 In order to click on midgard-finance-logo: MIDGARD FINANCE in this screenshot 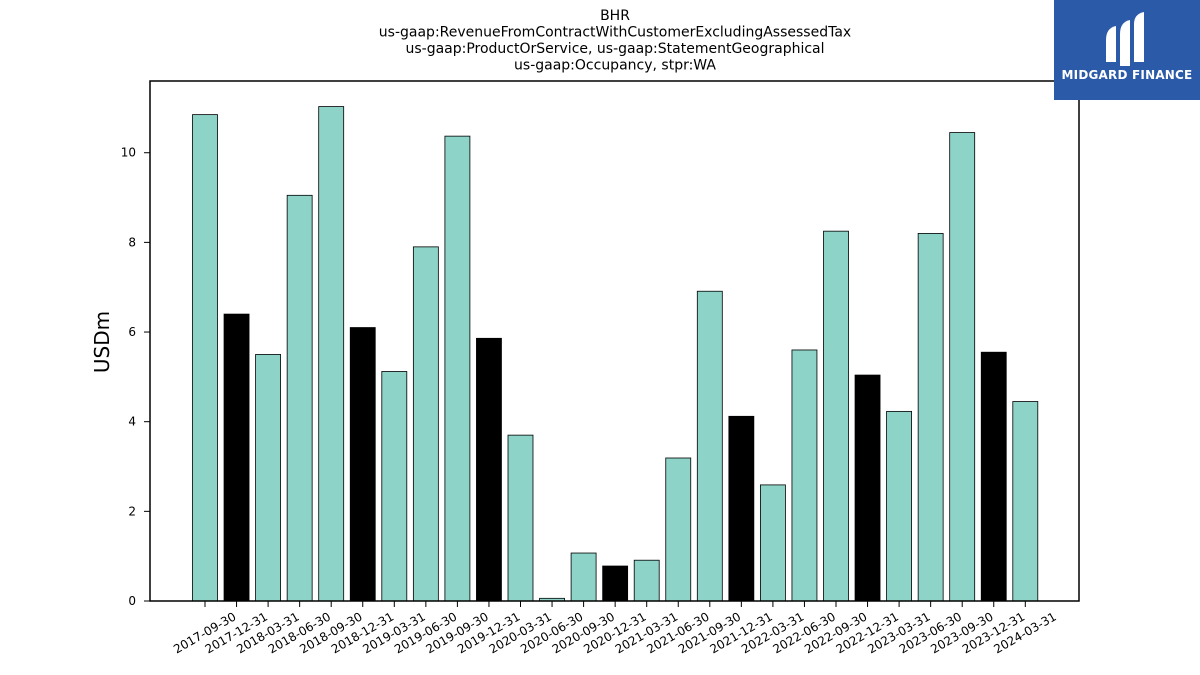, I will do `click(1127, 50)`.